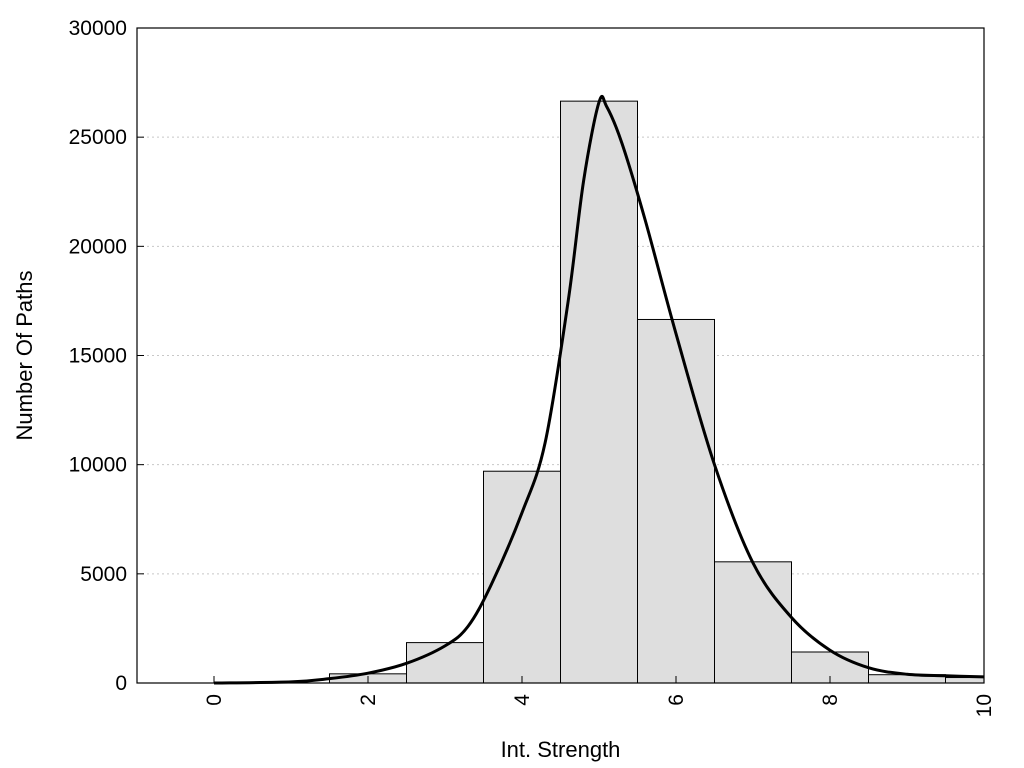 The height and width of the screenshot is (768, 1024). What do you see at coordinates (98, 246) in the screenshot?
I see `y-tick-label: 20000` at bounding box center [98, 246].